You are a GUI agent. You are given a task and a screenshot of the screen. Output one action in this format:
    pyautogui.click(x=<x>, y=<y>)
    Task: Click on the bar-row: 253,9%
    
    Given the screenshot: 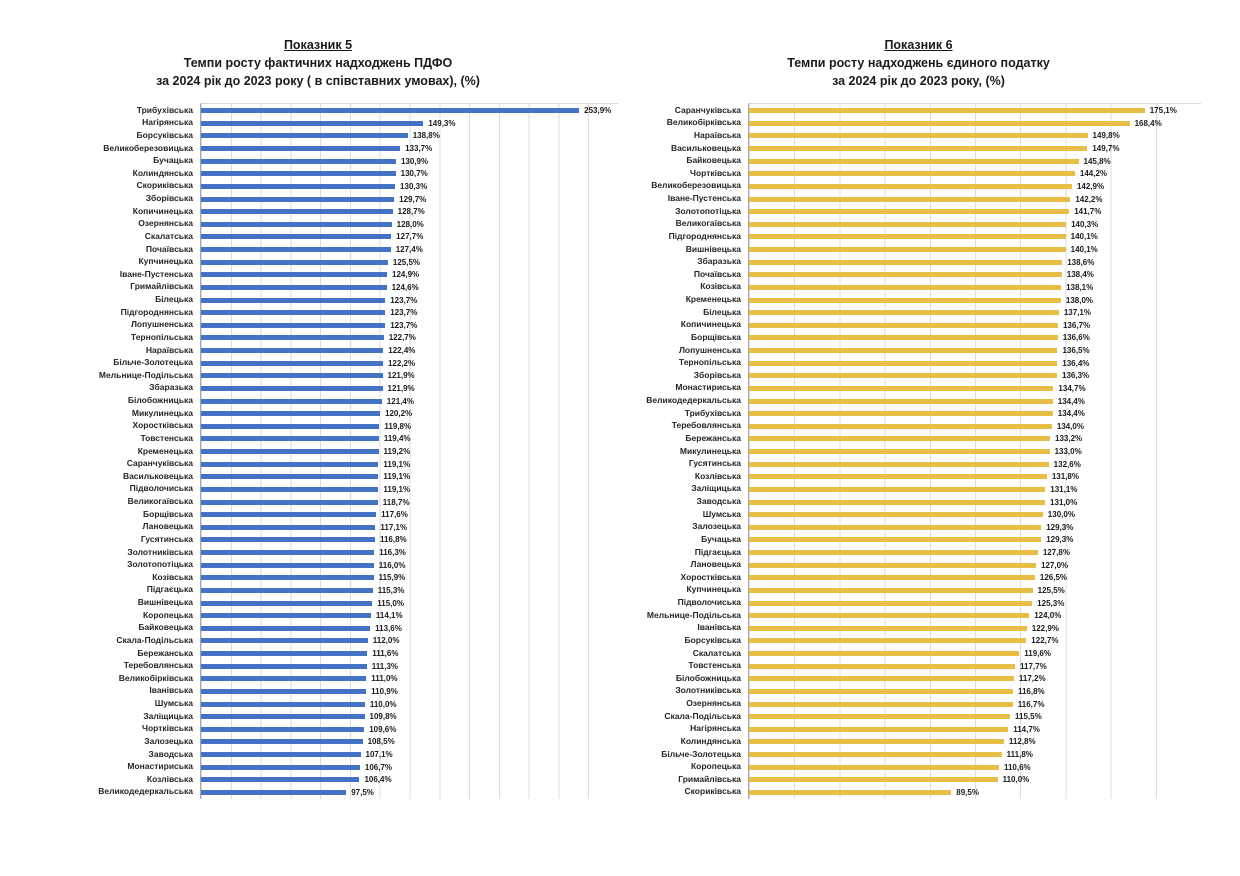 What is the action you would take?
    pyautogui.click(x=409, y=110)
    